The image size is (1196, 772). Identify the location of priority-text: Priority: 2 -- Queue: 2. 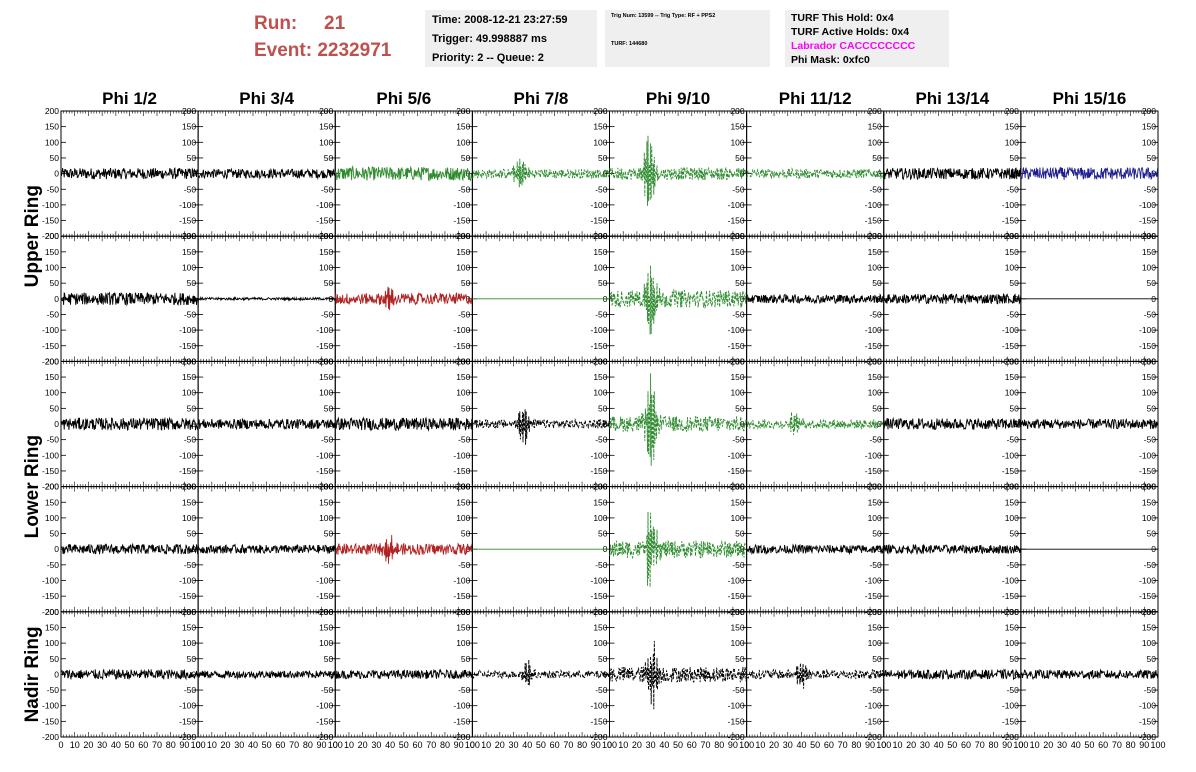
(488, 58).